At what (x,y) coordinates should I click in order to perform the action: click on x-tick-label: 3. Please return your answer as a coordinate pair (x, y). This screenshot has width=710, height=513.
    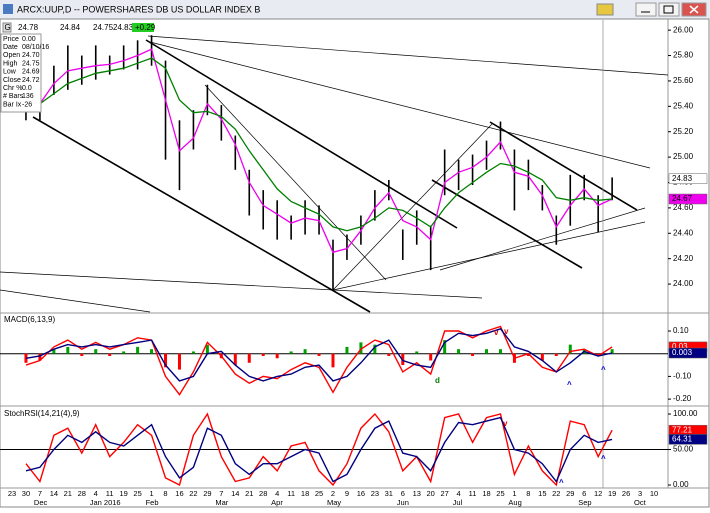
    Looking at the image, I should click on (640, 493).